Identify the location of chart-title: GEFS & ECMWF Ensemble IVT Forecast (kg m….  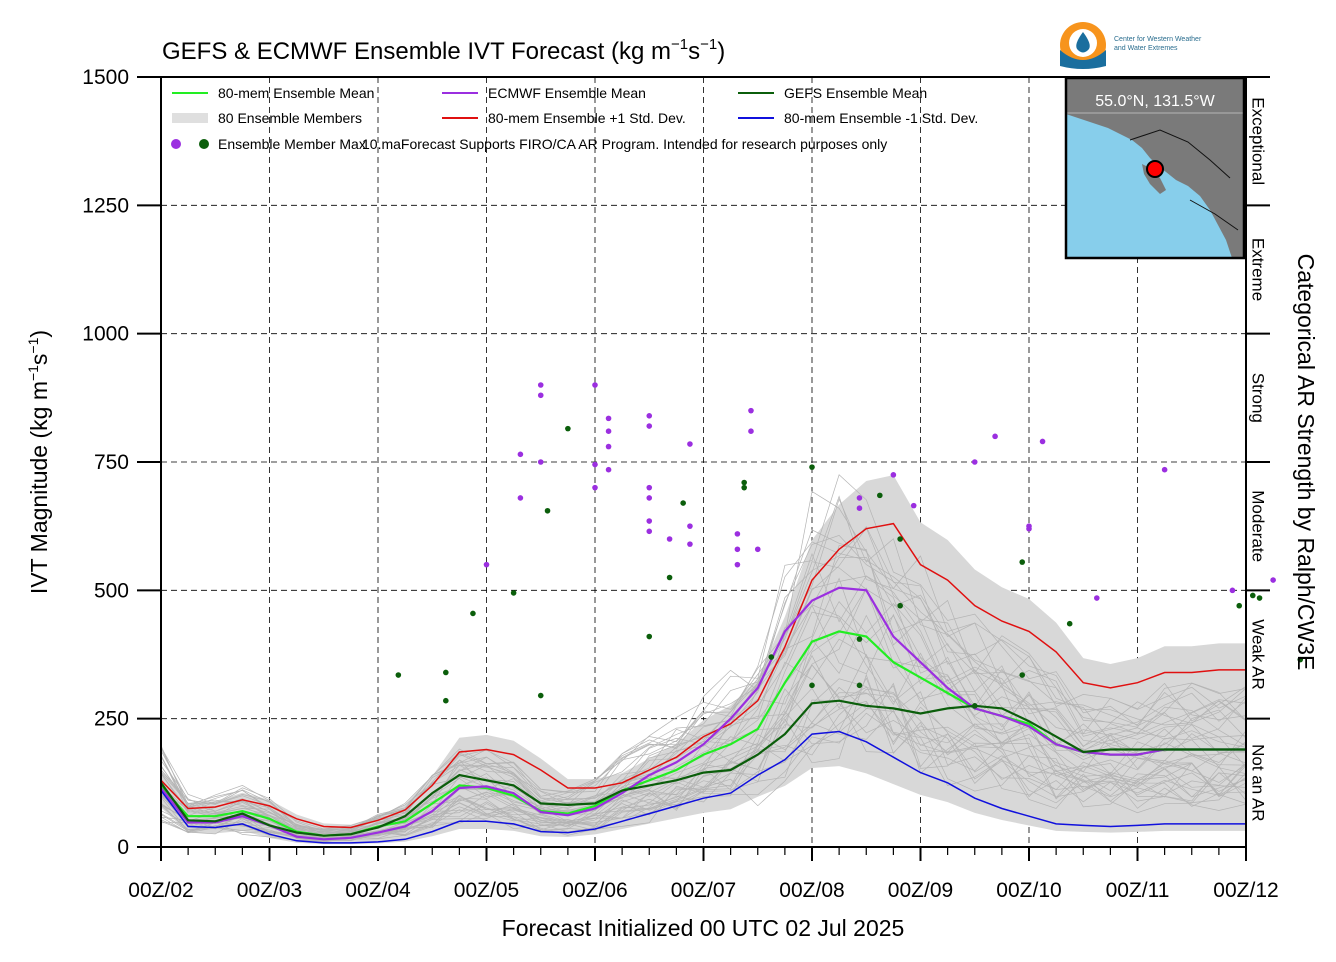
(443, 50).